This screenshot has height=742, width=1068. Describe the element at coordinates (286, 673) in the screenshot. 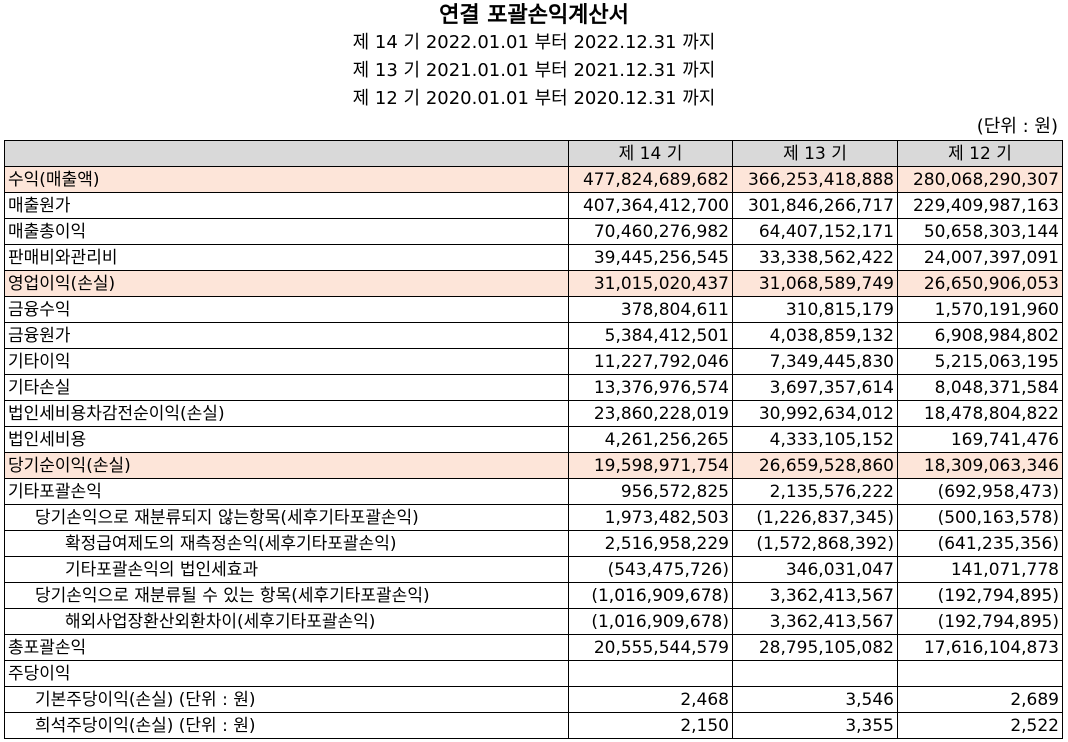

I see `row-label: 주당이익` at that location.